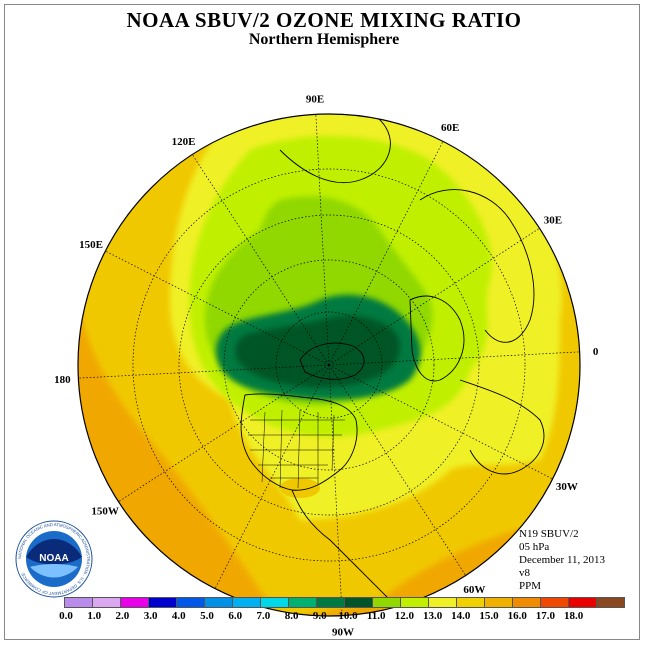 The image size is (648, 648). Describe the element at coordinates (122, 616) in the screenshot. I see `color-scale-tick-label: 2.0` at that location.